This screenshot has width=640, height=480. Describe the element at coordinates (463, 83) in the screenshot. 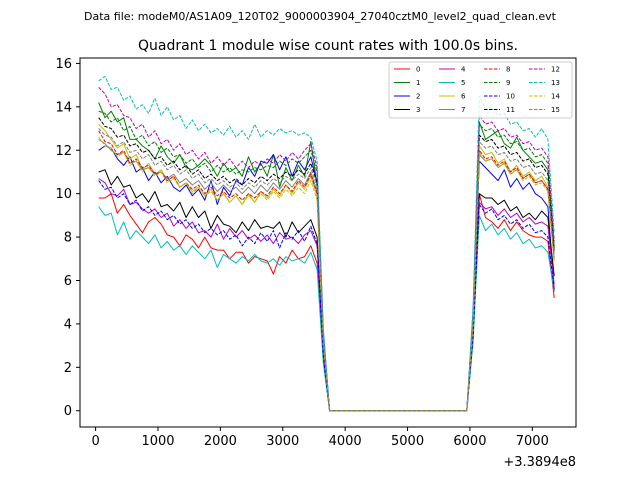

I see `legend-label-5: 5` at that location.